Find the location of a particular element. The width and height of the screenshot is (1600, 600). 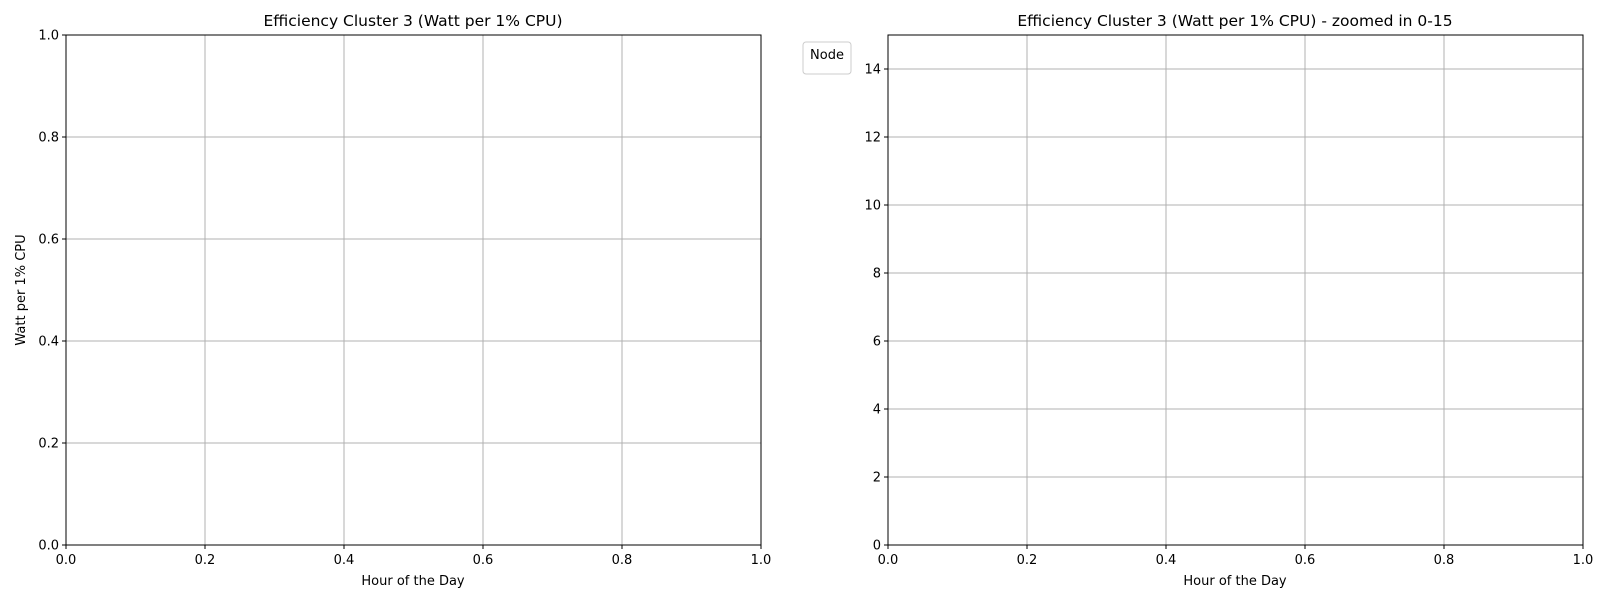

legend-title: Node is located at coordinates (827, 55).